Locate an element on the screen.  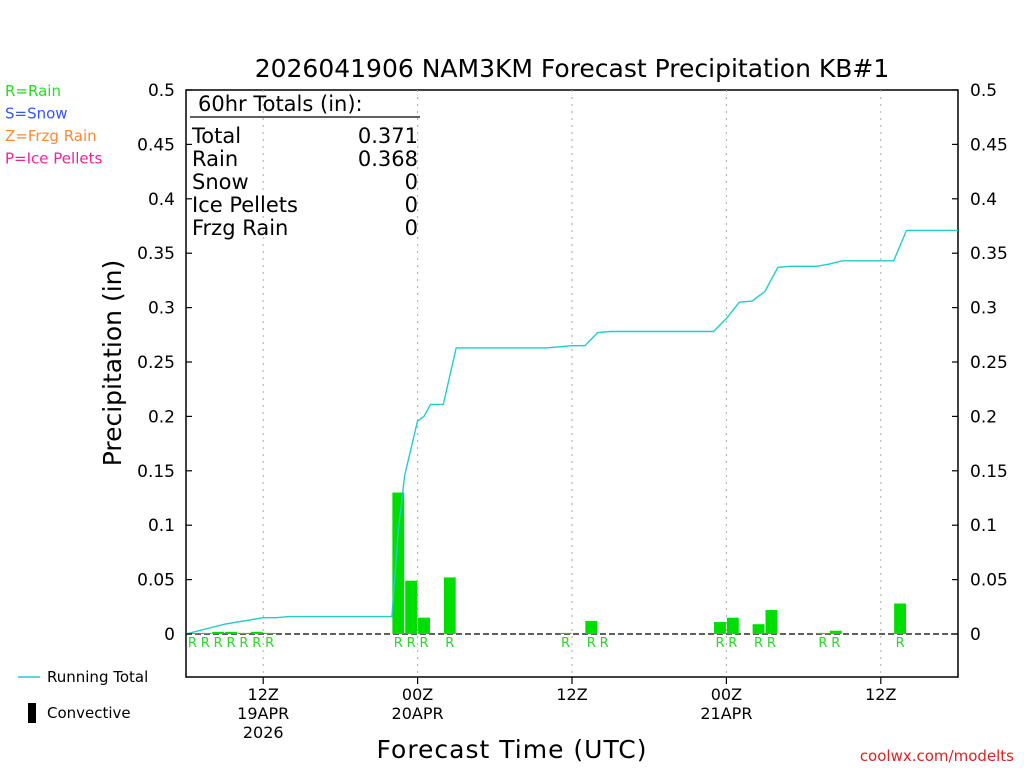
y-axis-label: Precipitation (in) is located at coordinates (112, 363).